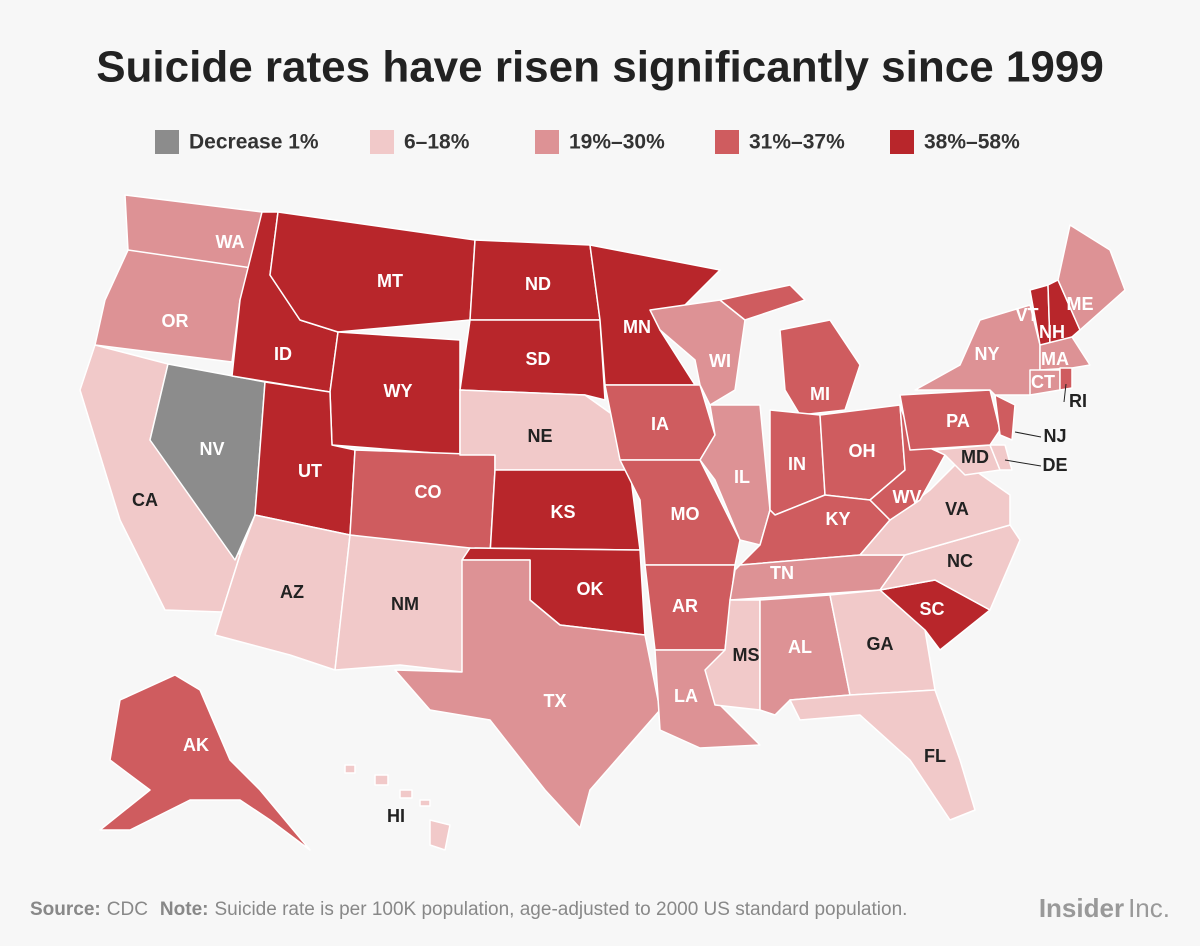 This screenshot has height=946, width=1200. I want to click on state-label: NC, so click(960, 561).